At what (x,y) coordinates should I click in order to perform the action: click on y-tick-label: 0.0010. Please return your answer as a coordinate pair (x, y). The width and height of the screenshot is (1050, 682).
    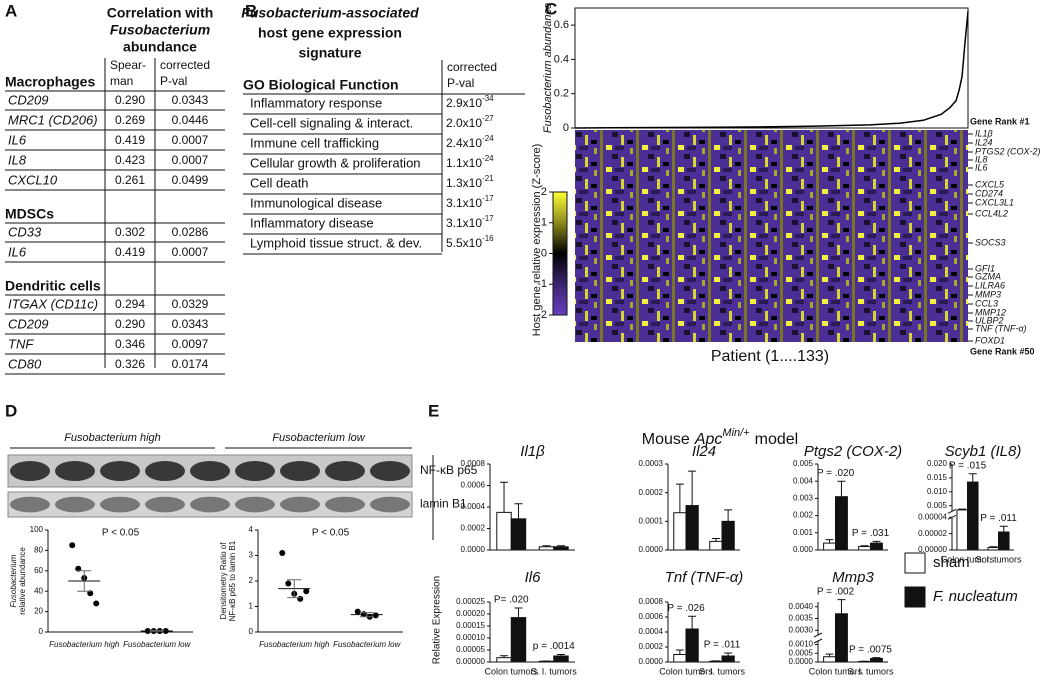
    Looking at the image, I should click on (801, 644).